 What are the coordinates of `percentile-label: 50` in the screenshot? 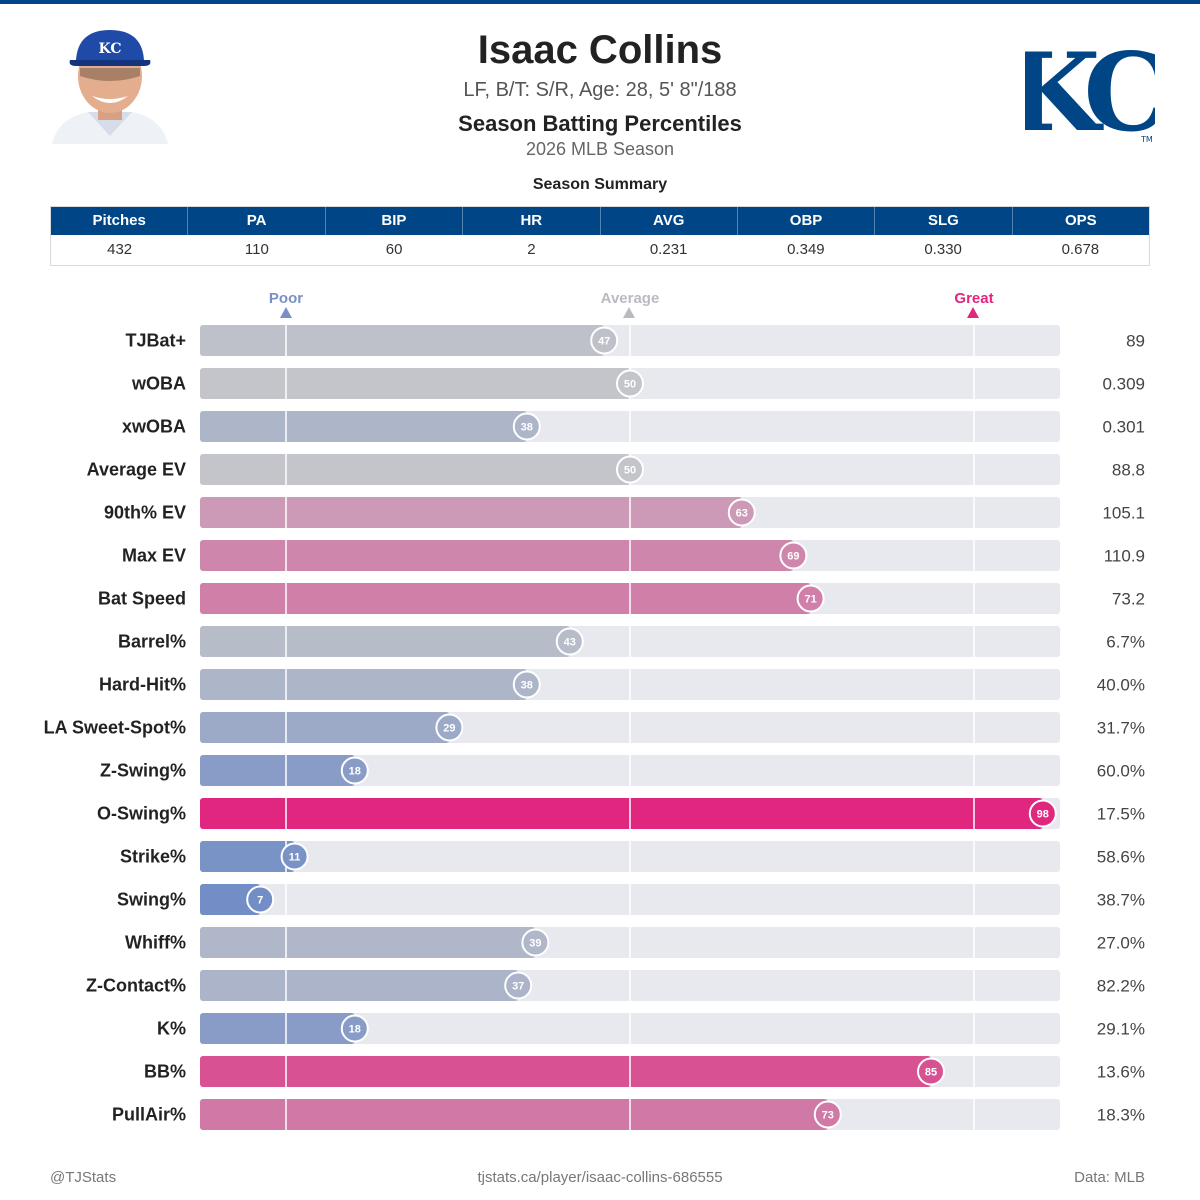 It's located at (630, 471).